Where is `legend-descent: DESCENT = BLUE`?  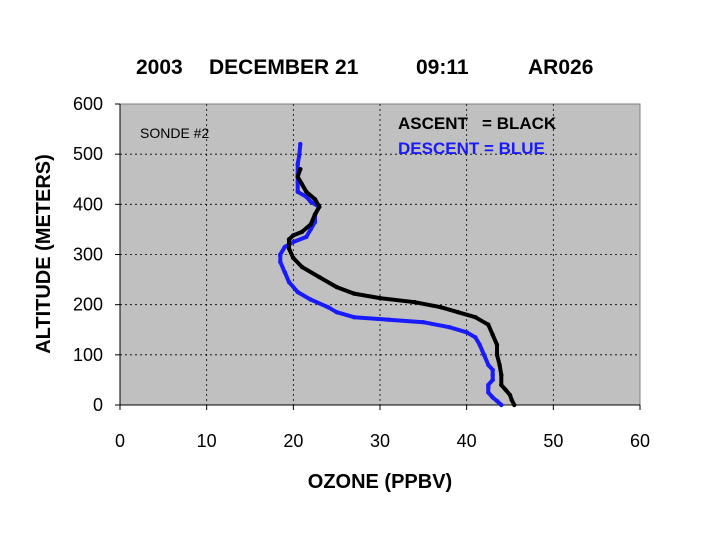 legend-descent: DESCENT = BLUE is located at coordinates (471, 148).